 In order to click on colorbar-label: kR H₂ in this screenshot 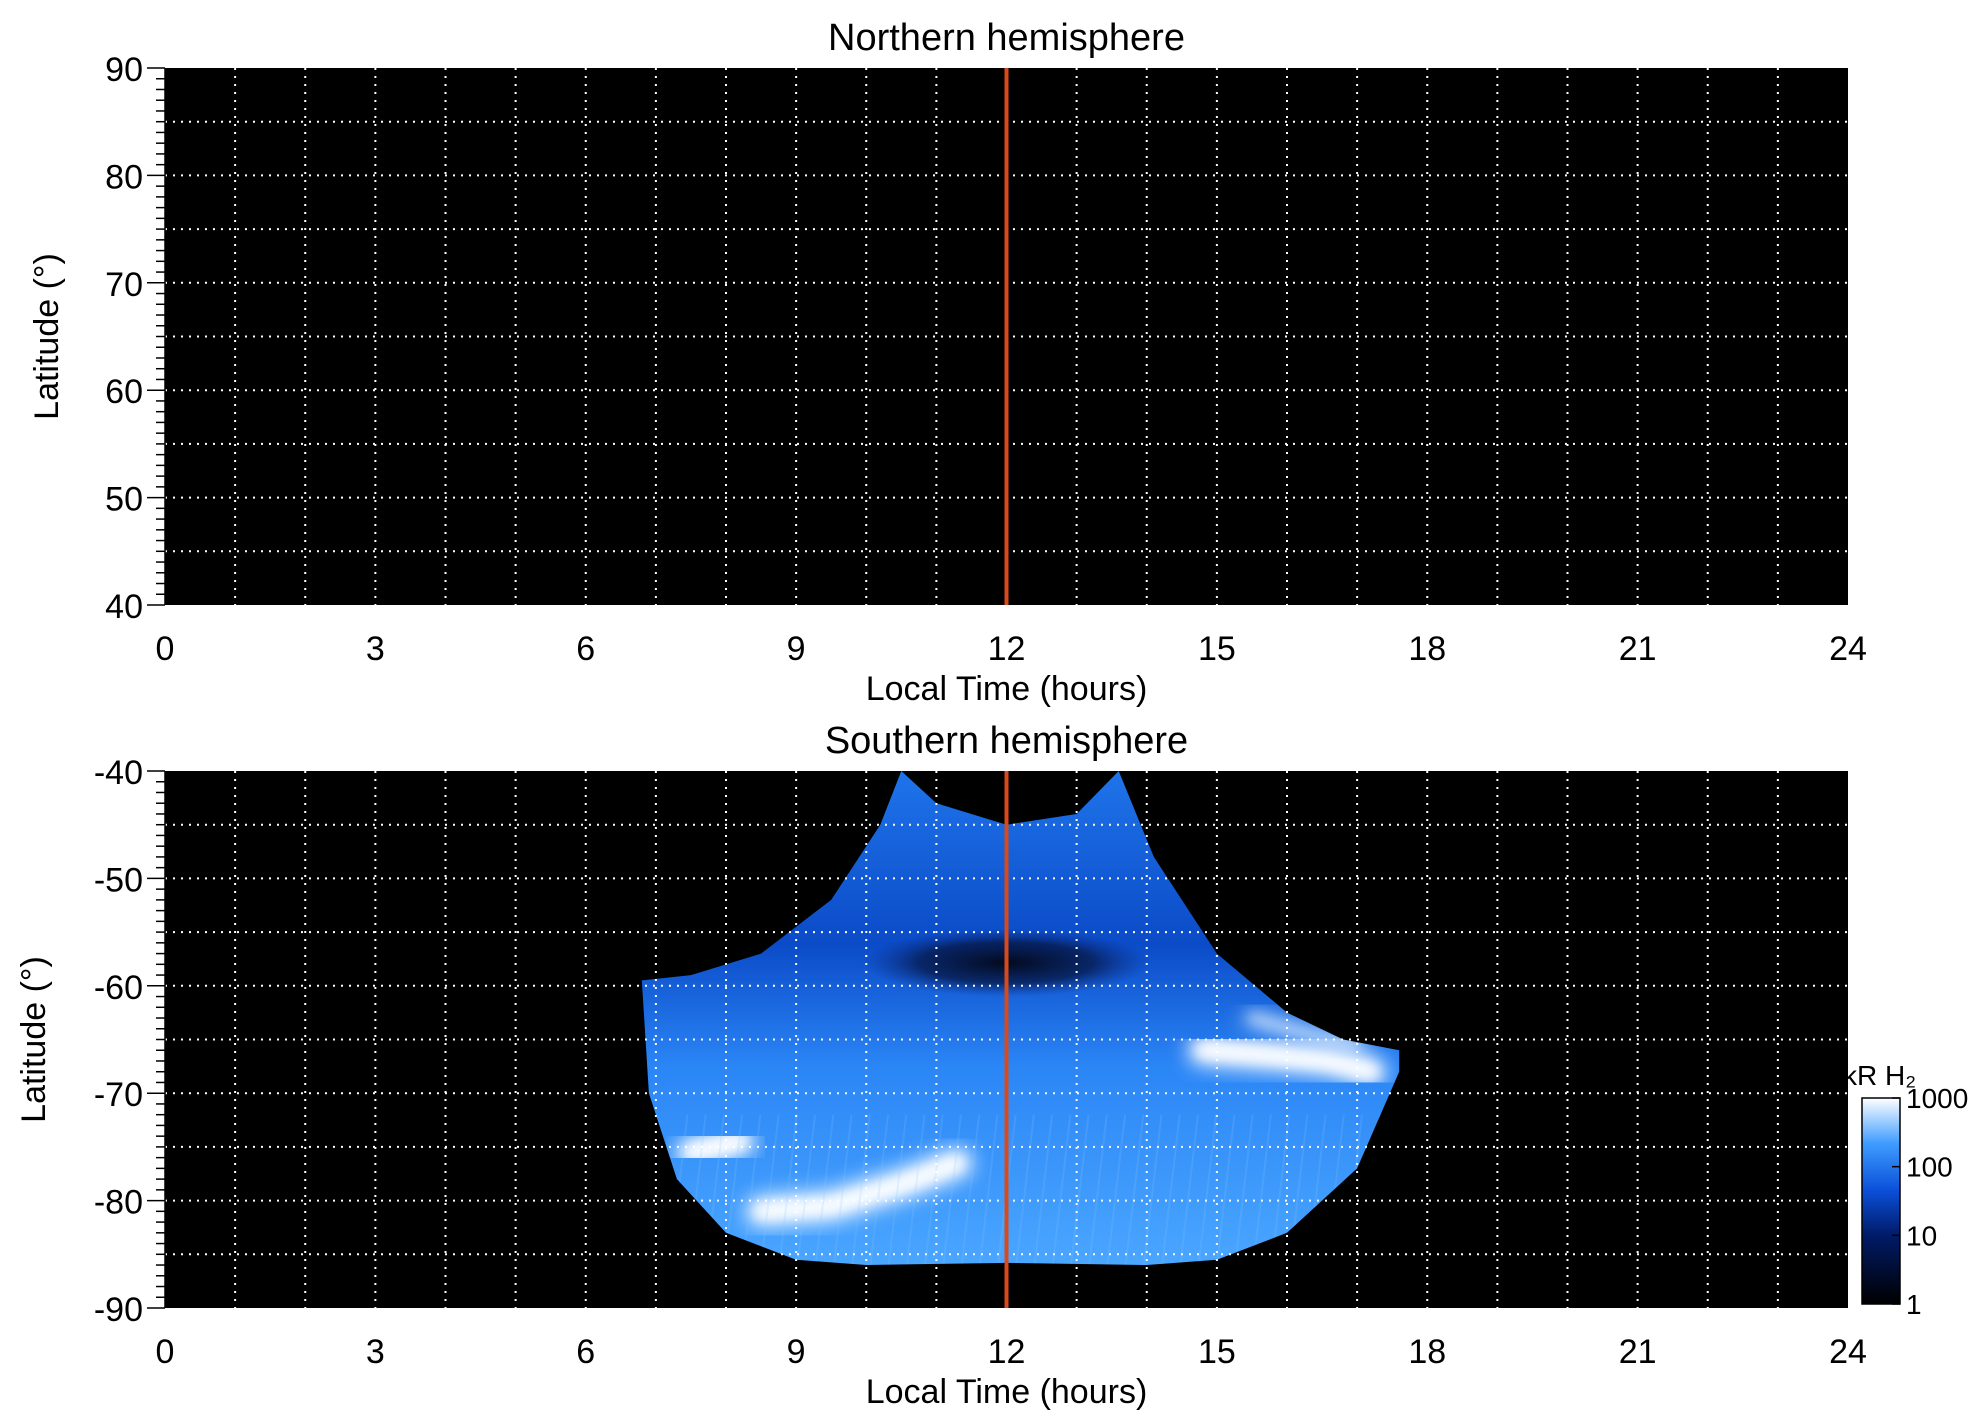, I will do `click(1879, 1075)`.